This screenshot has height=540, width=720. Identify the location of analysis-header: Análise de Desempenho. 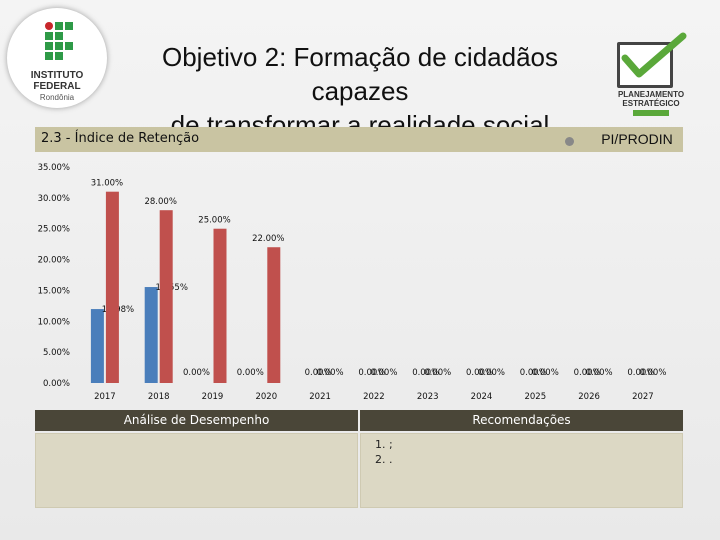
(196, 420).